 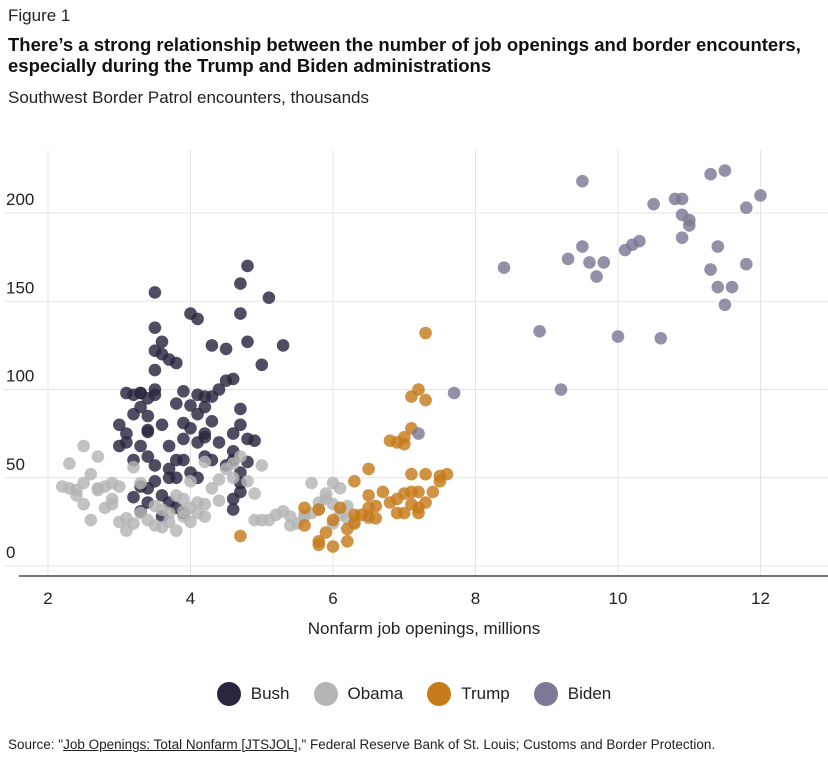 I want to click on legend-item-biden: Biden, so click(x=572, y=694).